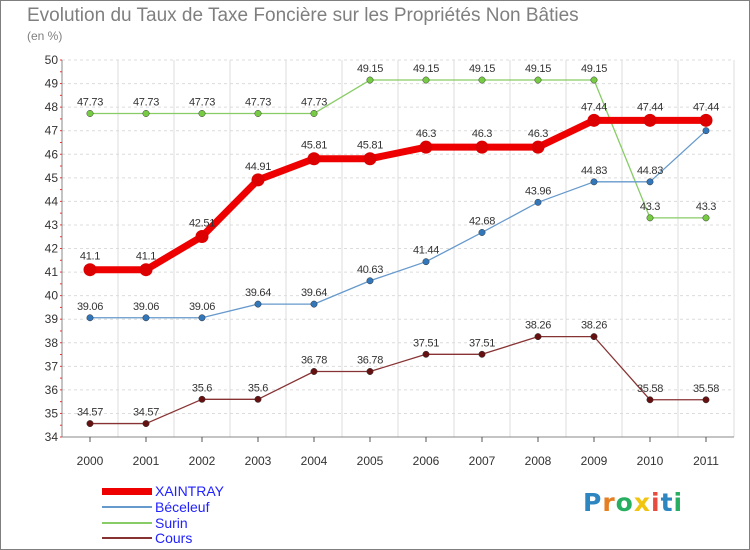 The width and height of the screenshot is (750, 550). I want to click on y-tick-label: 42, so click(52, 249).